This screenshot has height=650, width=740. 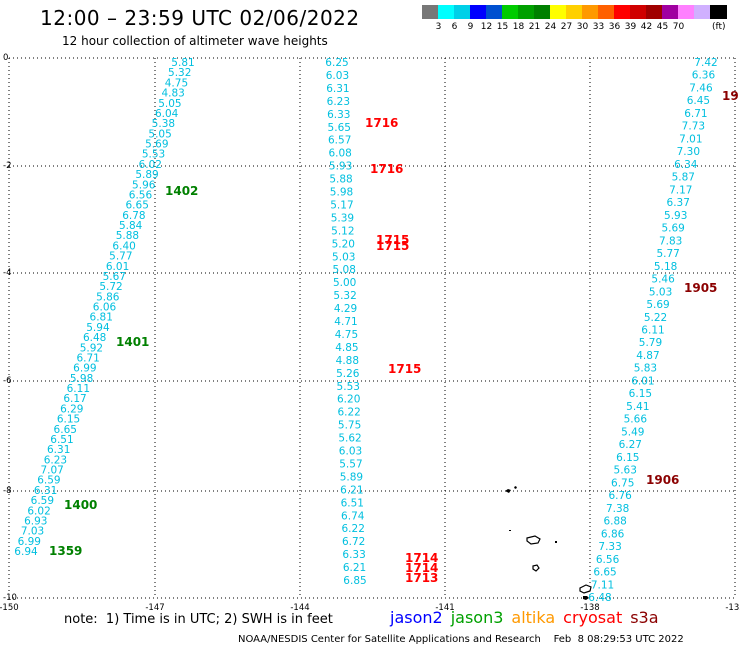 What do you see at coordinates (348, 374) in the screenshot?
I see `wave-height-value: 5.26` at bounding box center [348, 374].